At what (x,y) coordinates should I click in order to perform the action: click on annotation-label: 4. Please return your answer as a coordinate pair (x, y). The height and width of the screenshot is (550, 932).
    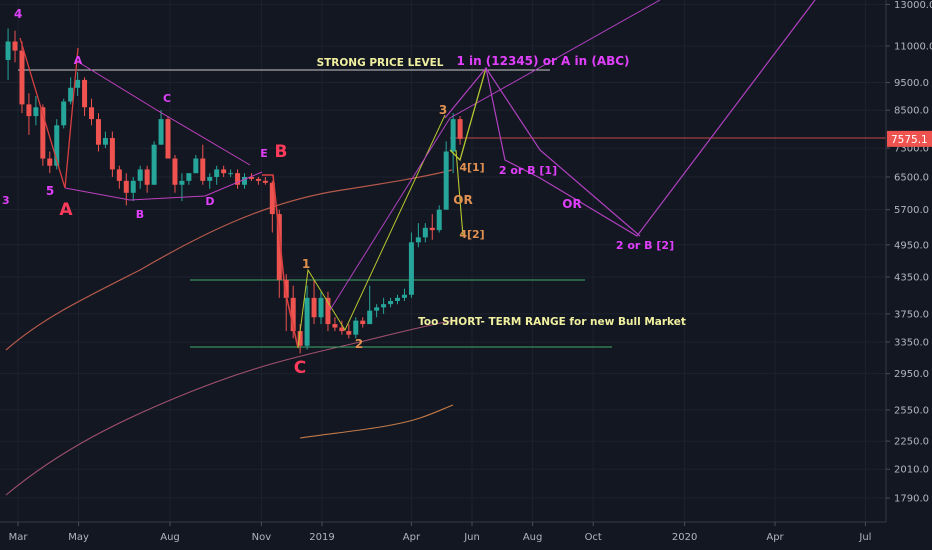
    Looking at the image, I should click on (18, 14).